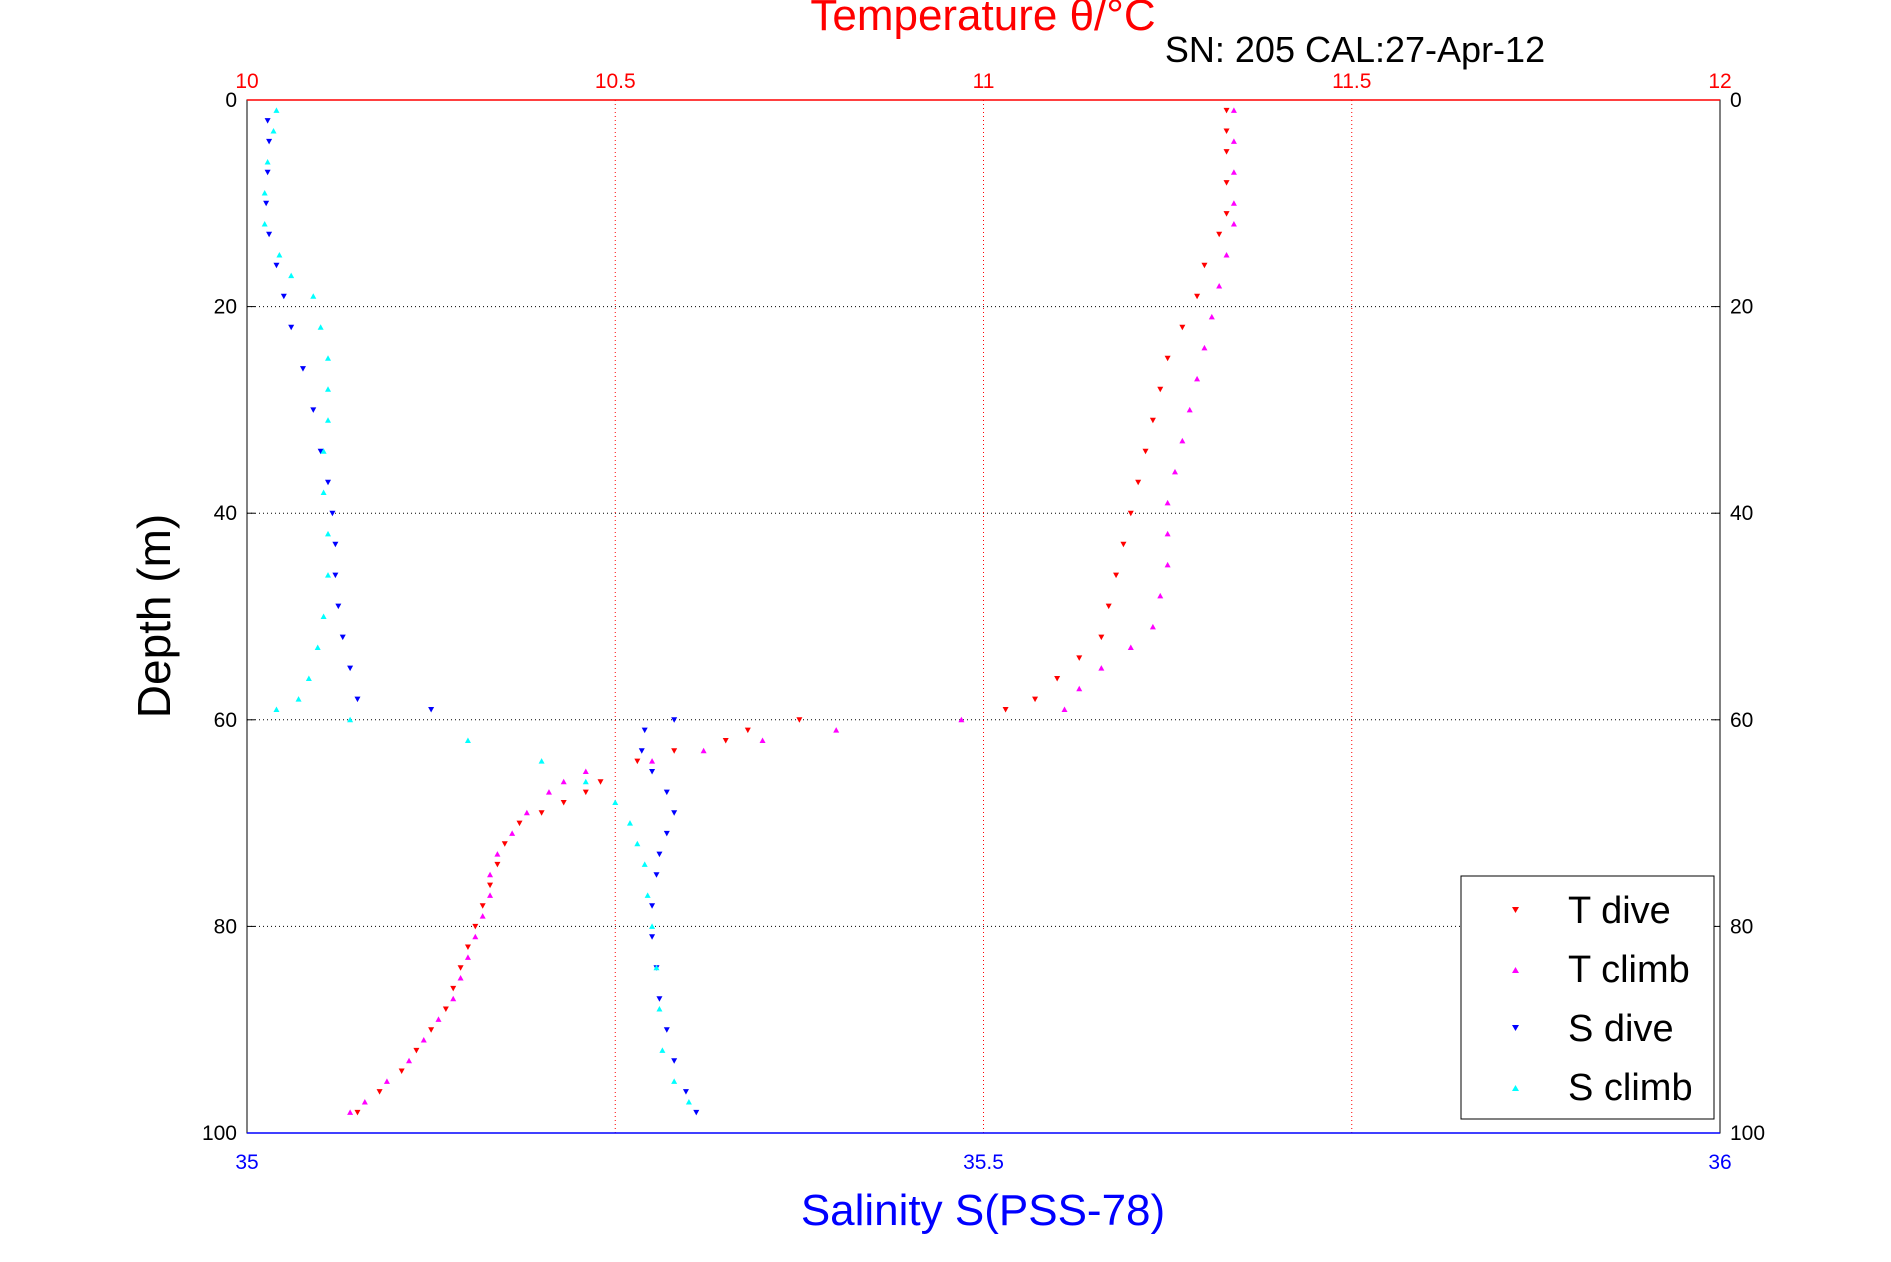 Image resolution: width=1891 pixels, height=1262 pixels. I want to click on legend-label-t-climb: T climb, so click(1629, 970).